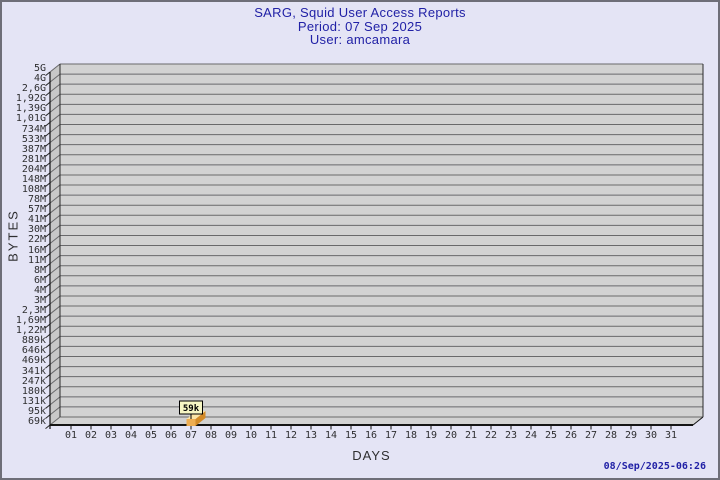 The height and width of the screenshot is (480, 720). What do you see at coordinates (651, 435) in the screenshot?
I see `x-tick-label: 30` at bounding box center [651, 435].